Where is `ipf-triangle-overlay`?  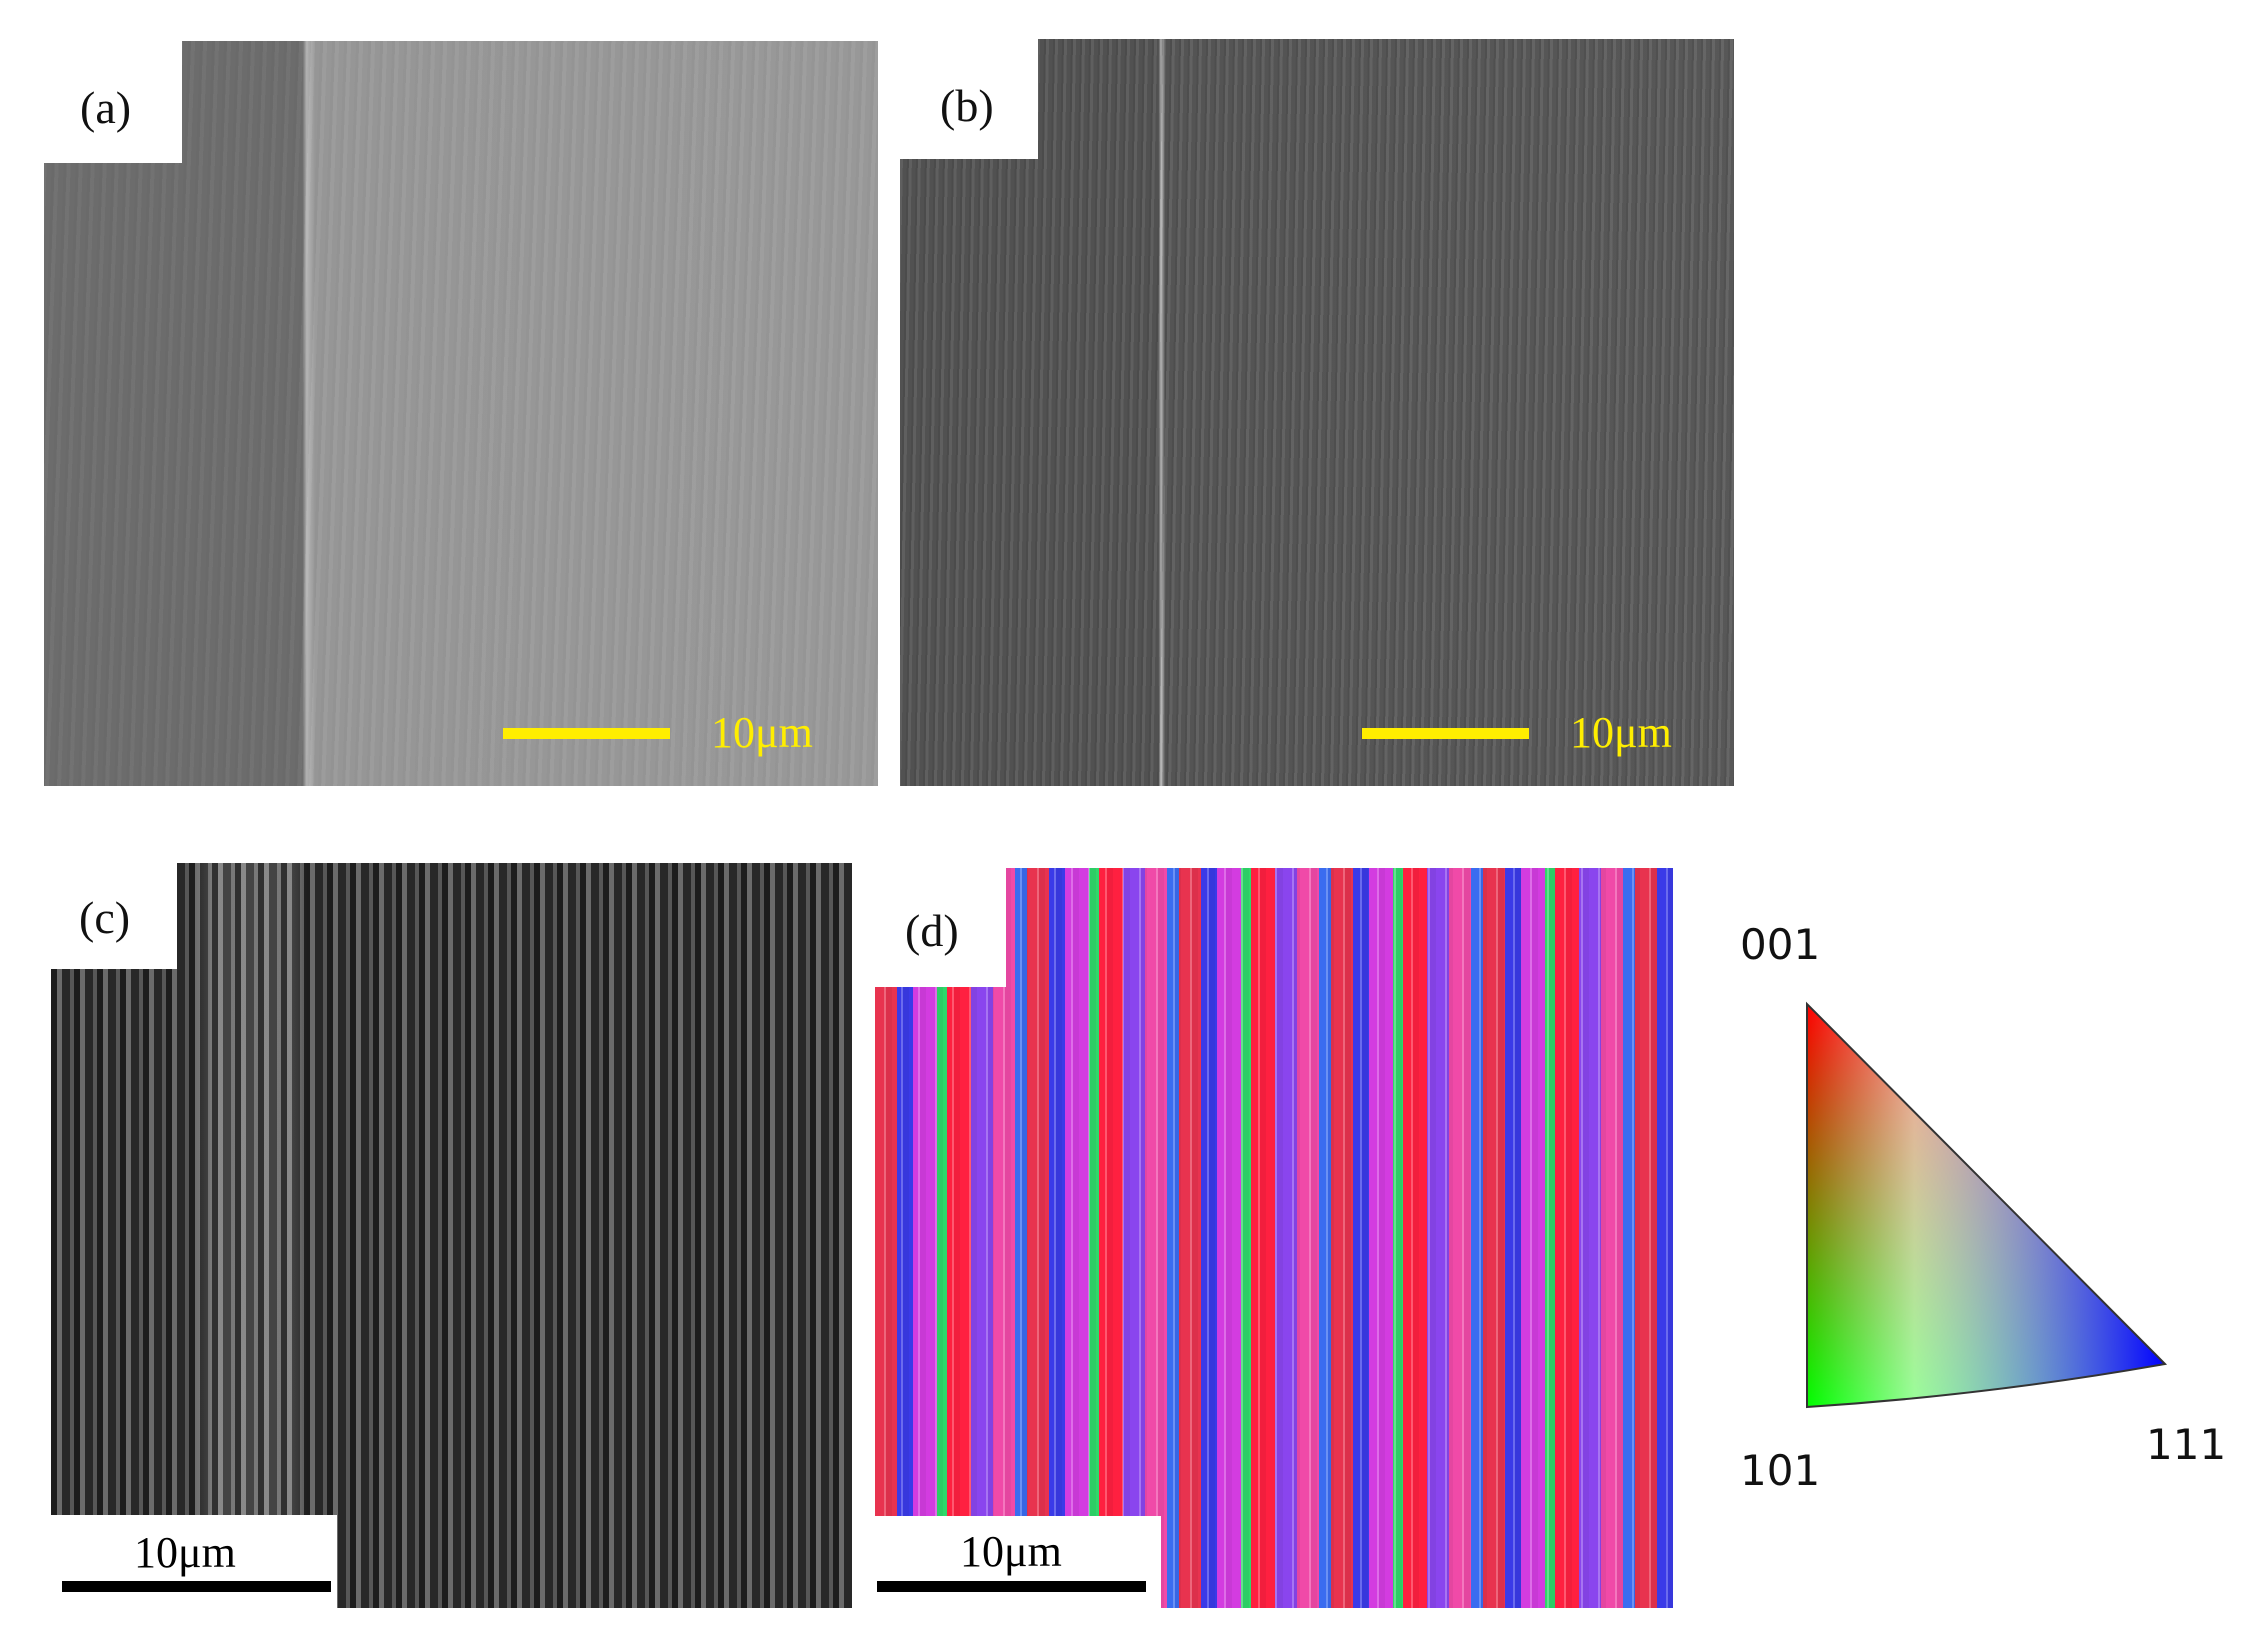
ipf-triangle-overlay is located at coordinates (1987, 1205).